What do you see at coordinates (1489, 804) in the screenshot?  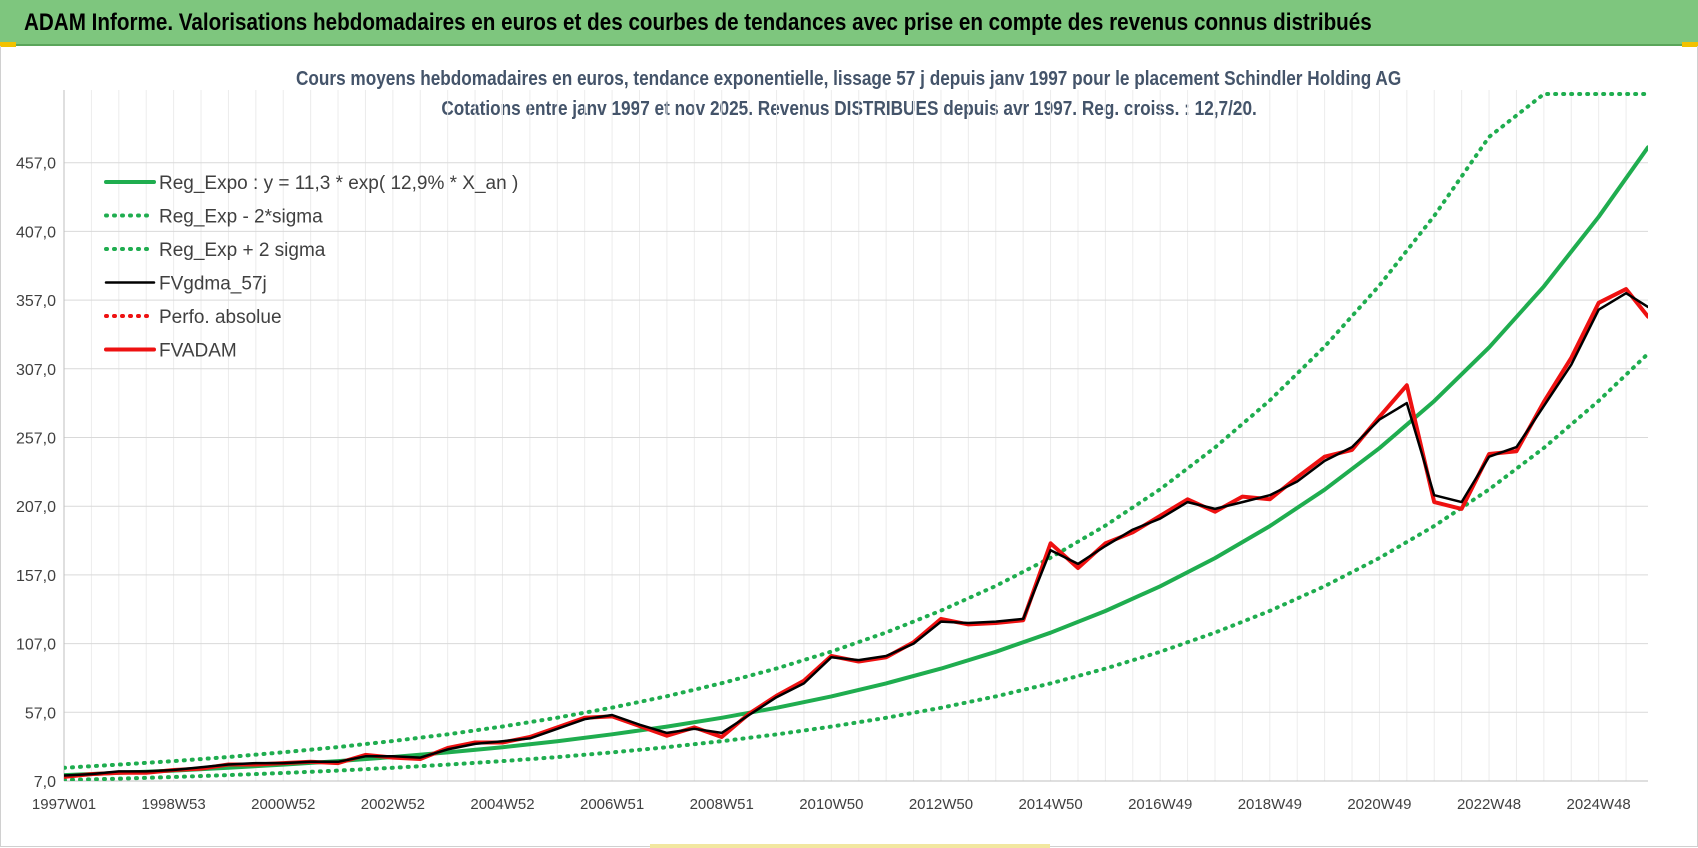 I see `x-tick-label: 2022W48` at bounding box center [1489, 804].